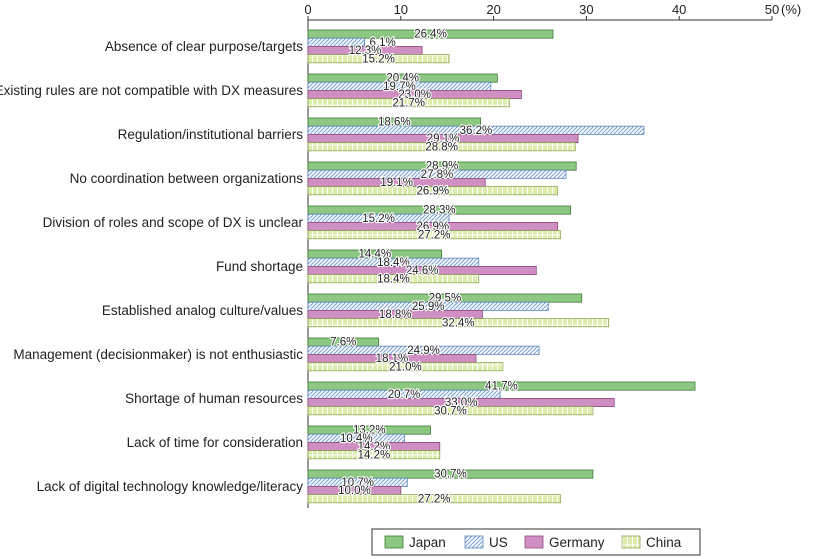  What do you see at coordinates (395, 315) in the screenshot?
I see `data-label: 18.8%` at bounding box center [395, 315].